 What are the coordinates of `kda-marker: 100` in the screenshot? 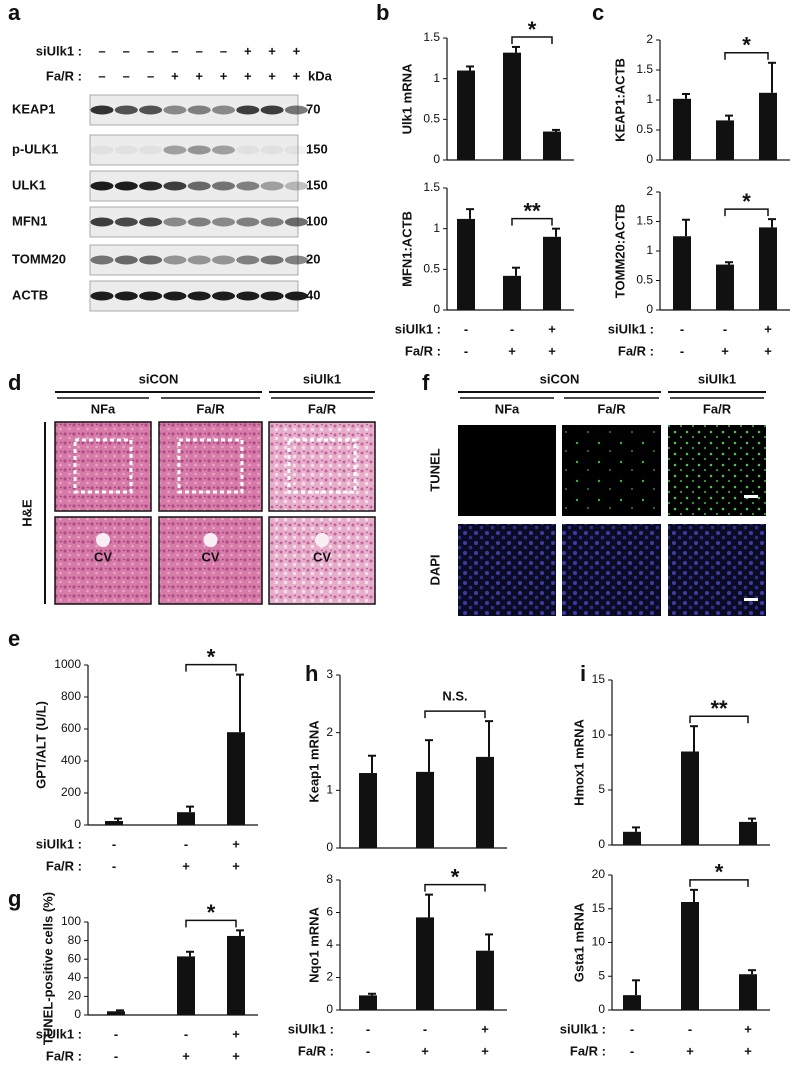 It's located at (317, 220).